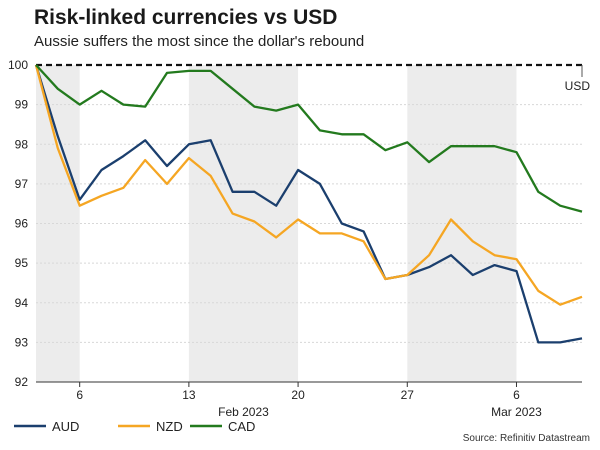 Image resolution: width=600 pixels, height=450 pixels. Describe the element at coordinates (65, 426) in the screenshot. I see `legend-label-aud: AUD` at that location.